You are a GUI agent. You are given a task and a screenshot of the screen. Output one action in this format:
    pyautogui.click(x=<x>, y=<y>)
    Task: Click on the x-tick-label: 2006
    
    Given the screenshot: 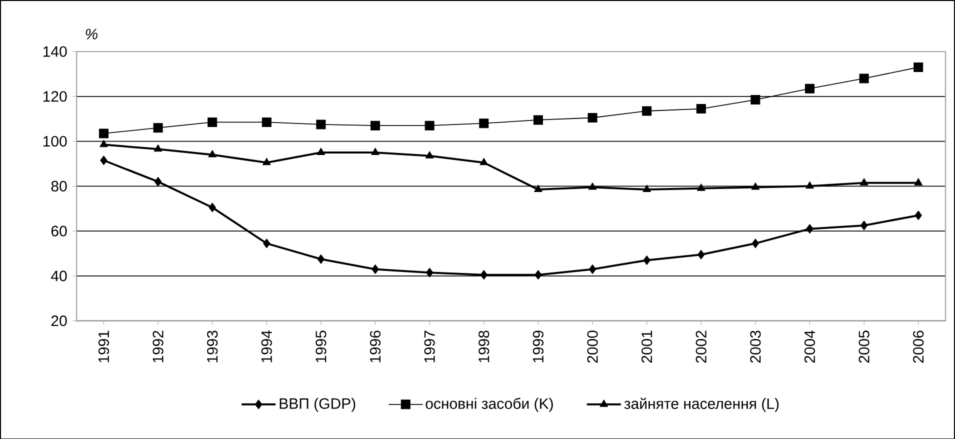 What is the action you would take?
    pyautogui.click(x=918, y=346)
    